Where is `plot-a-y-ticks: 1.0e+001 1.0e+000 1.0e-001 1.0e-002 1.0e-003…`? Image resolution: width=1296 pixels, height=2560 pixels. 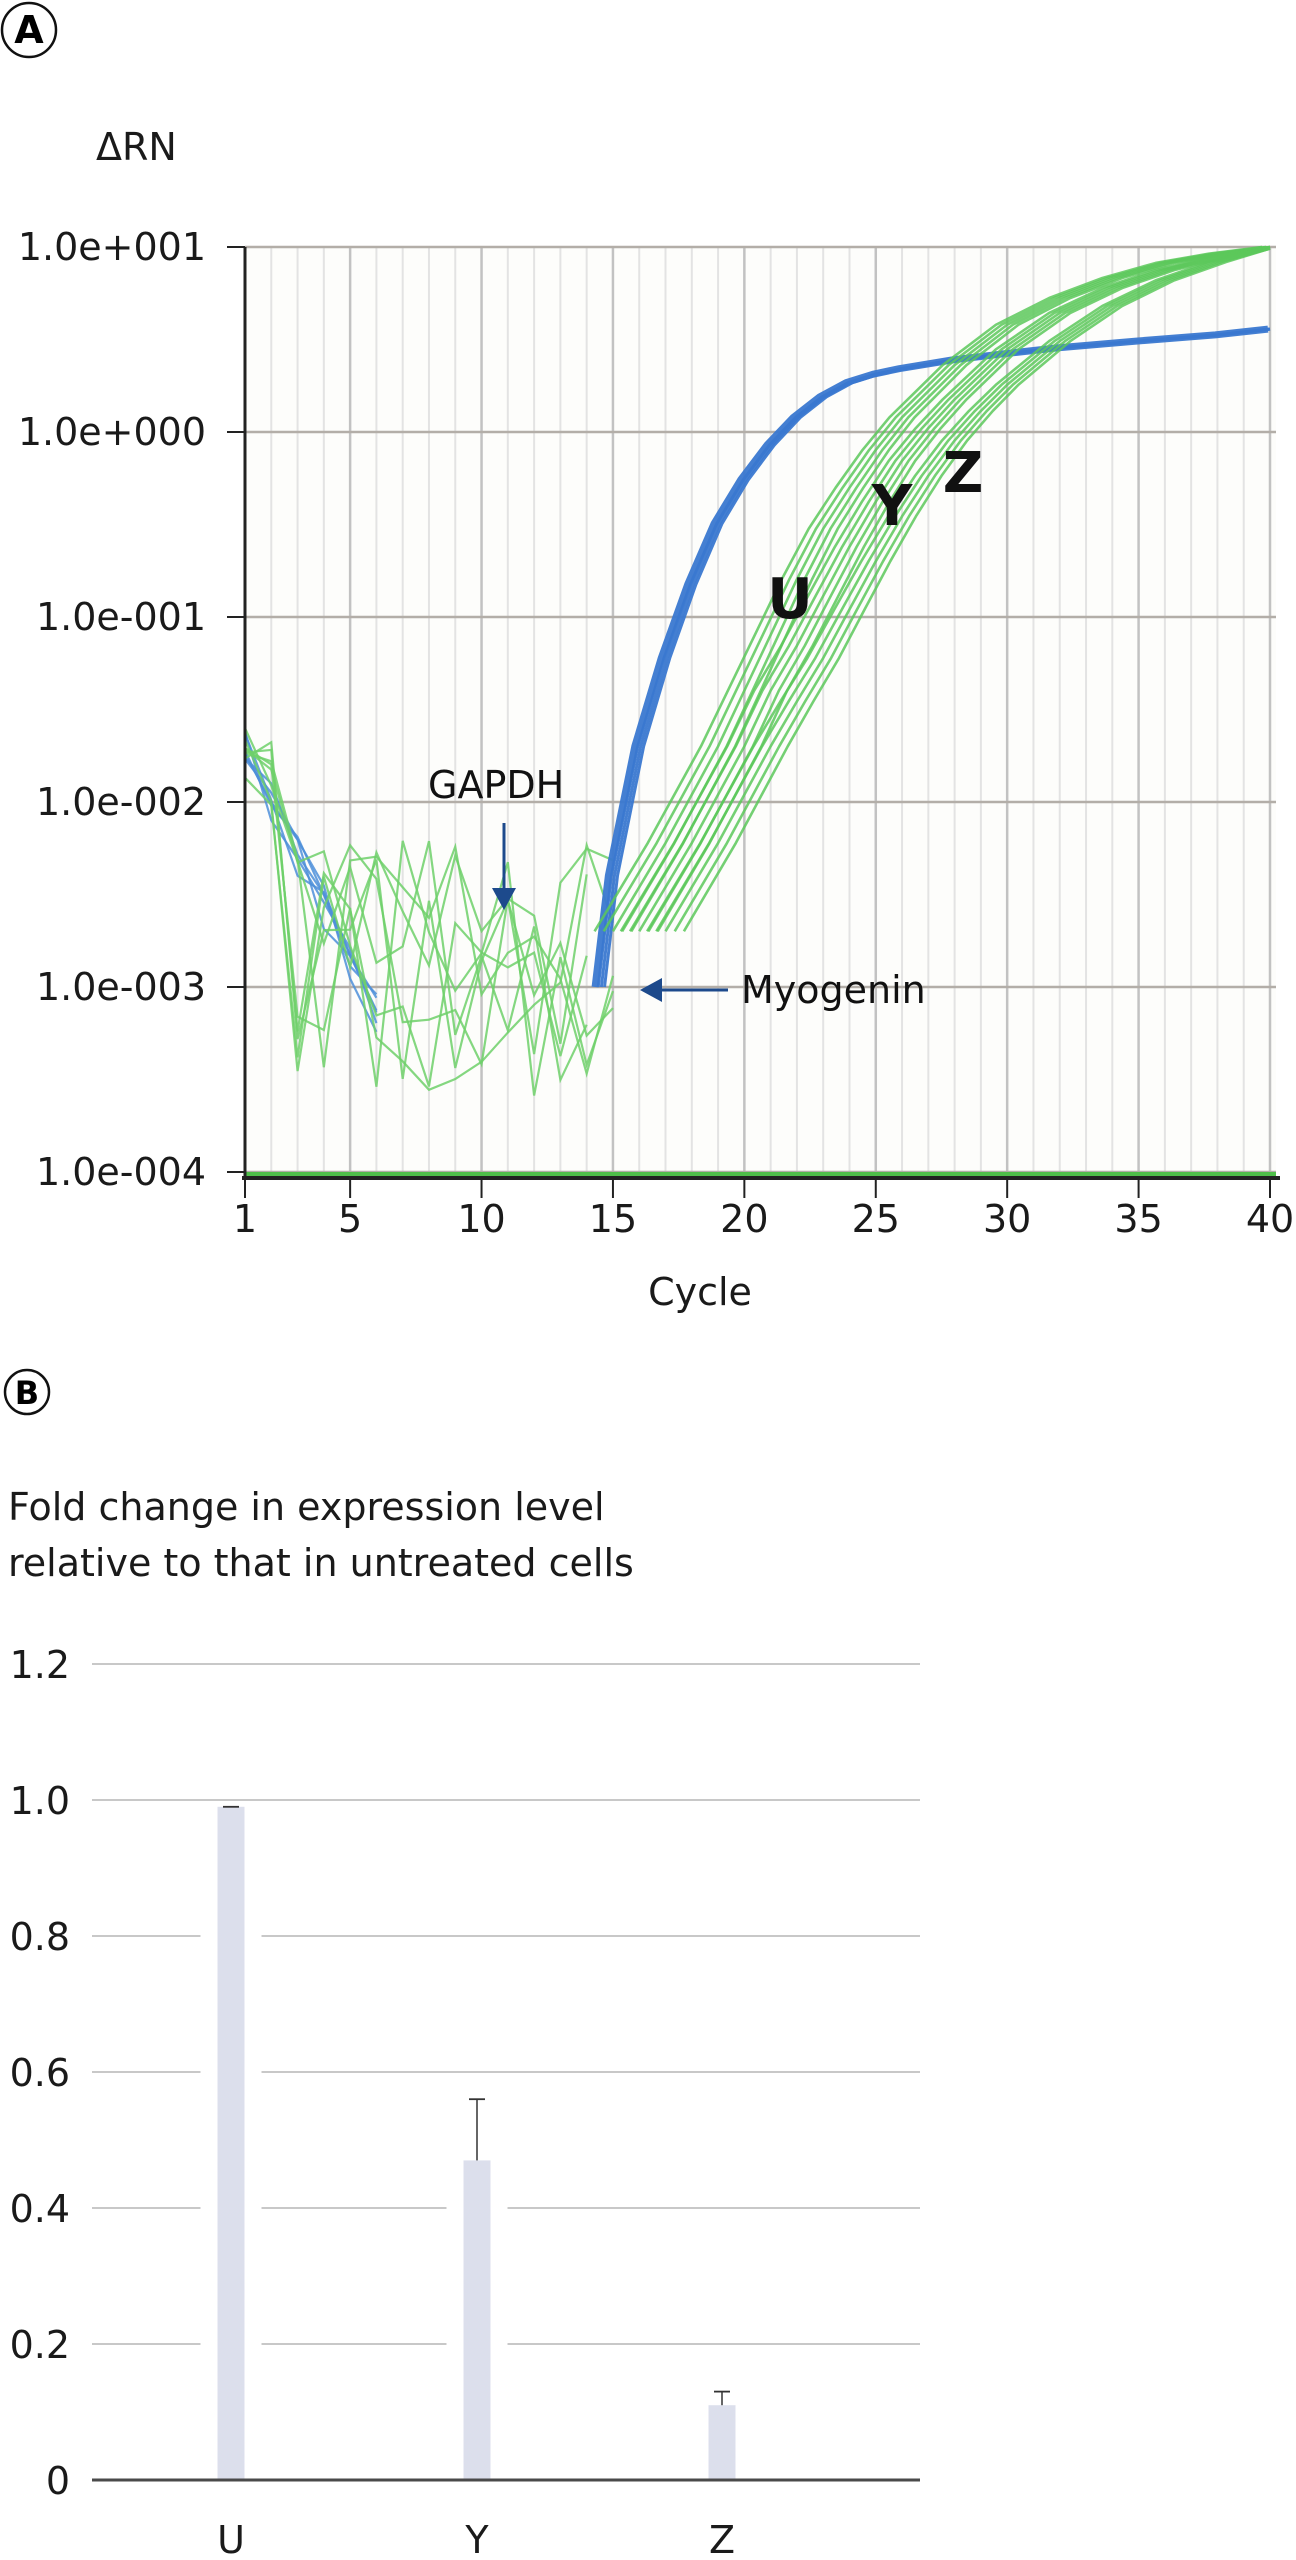 plot-a-y-ticks: 1.0e+001 1.0e+000 1.0e-001 1.0e-002 1.0e-003… is located at coordinates (131, 709).